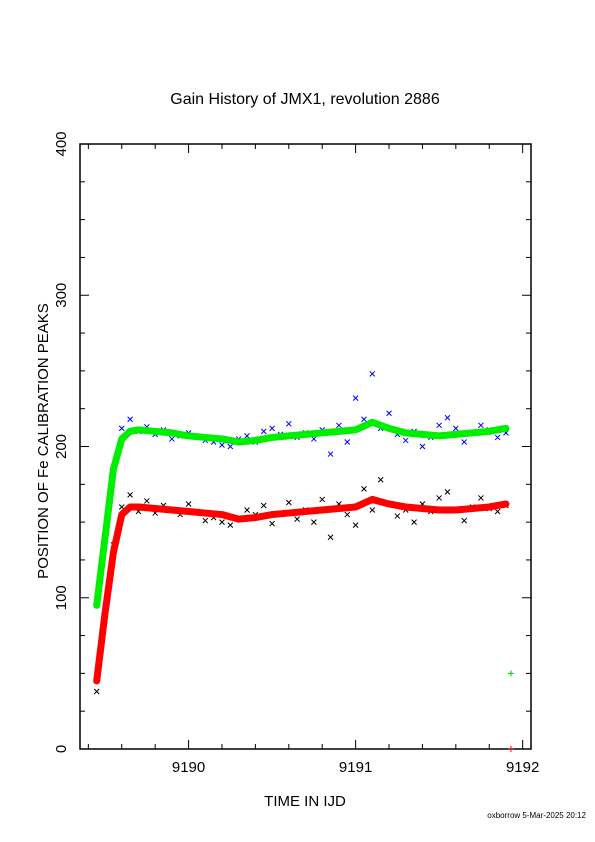  Describe the element at coordinates (188, 767) in the screenshot. I see `x-tick-label: 9190` at that location.